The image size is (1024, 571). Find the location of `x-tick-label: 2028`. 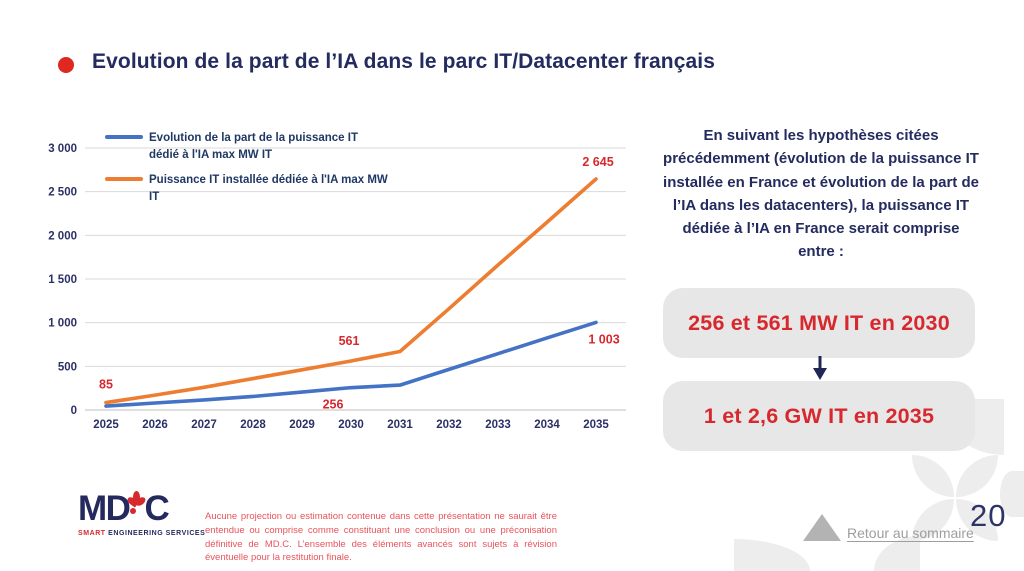

x-tick-label: 2028 is located at coordinates (253, 425).